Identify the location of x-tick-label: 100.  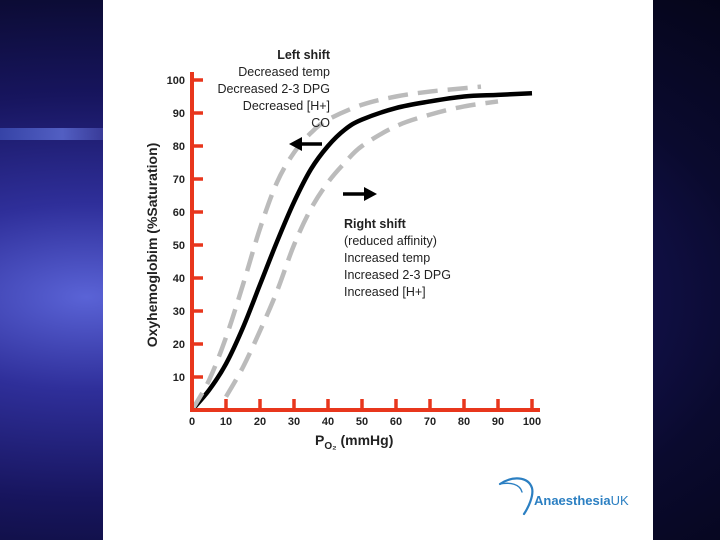
(532, 422).